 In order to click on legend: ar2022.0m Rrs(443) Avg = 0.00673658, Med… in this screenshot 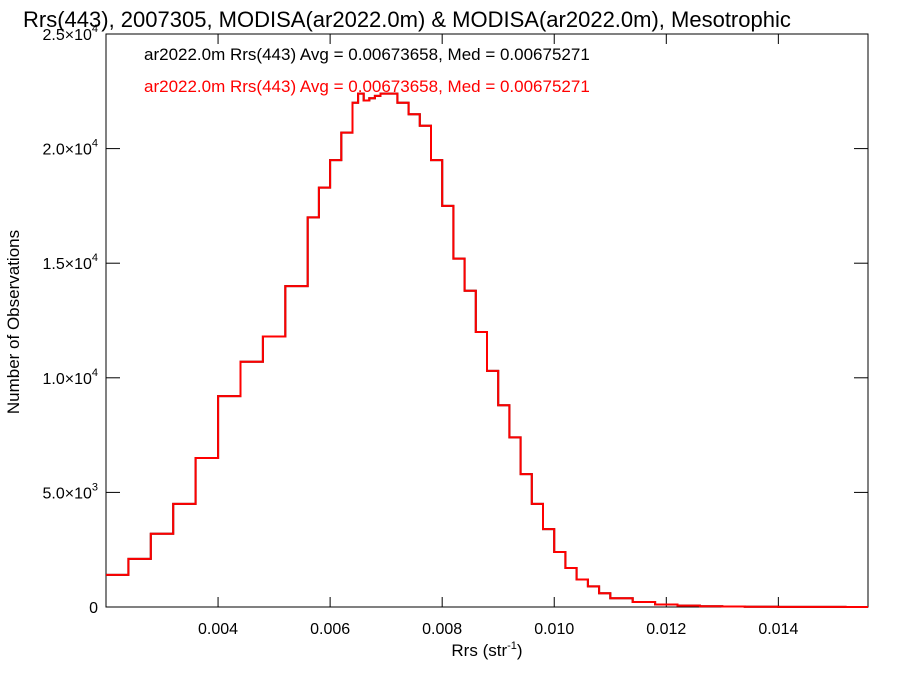, I will do `click(367, 70)`.